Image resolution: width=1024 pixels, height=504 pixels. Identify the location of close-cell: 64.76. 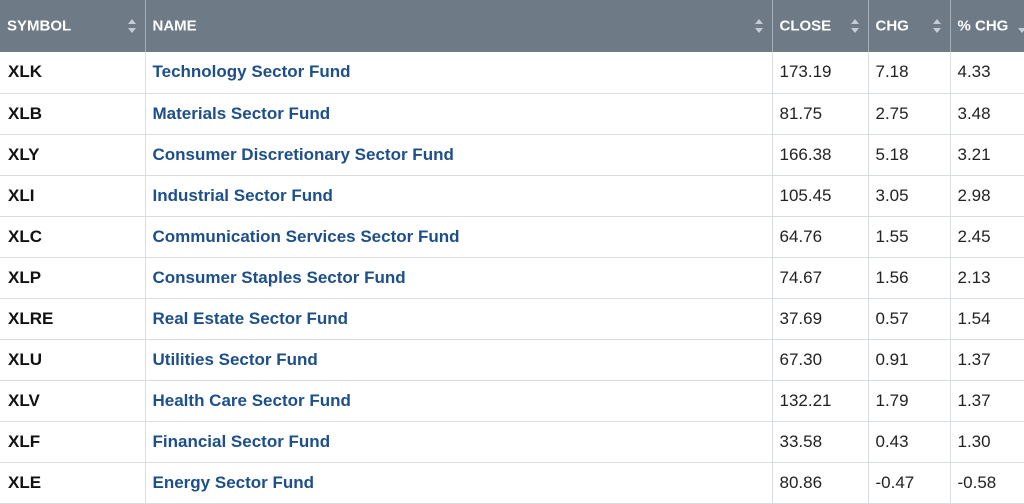
(820, 237).